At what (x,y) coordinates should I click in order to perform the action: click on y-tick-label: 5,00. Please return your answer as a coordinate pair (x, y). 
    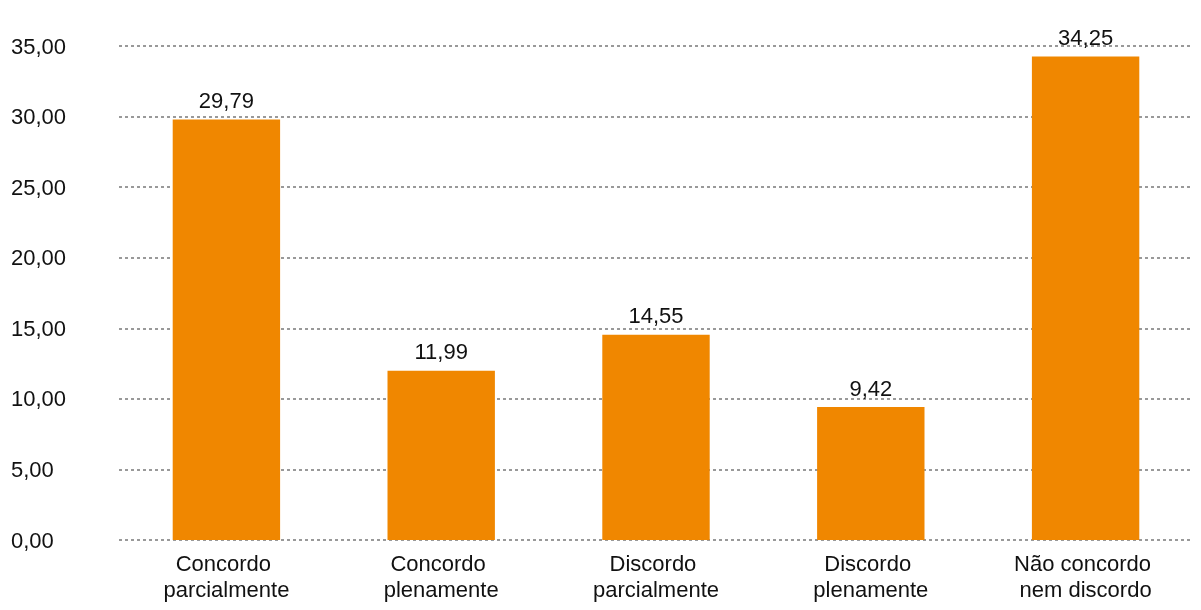
    Looking at the image, I should click on (32, 469).